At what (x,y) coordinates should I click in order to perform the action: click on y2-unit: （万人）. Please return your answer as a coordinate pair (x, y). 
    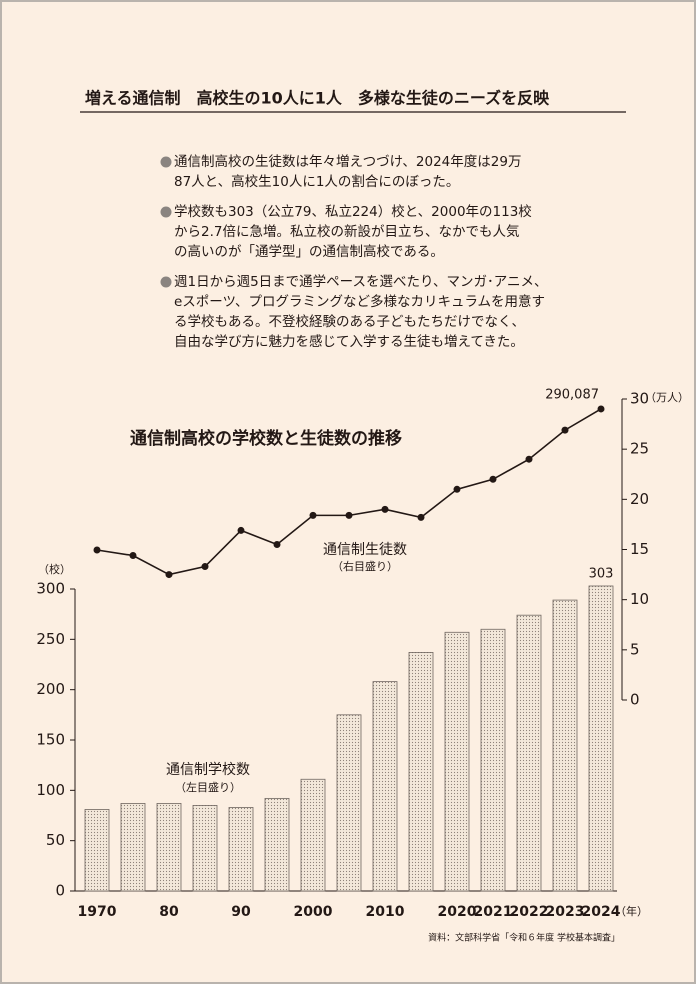
    Looking at the image, I should click on (667, 397).